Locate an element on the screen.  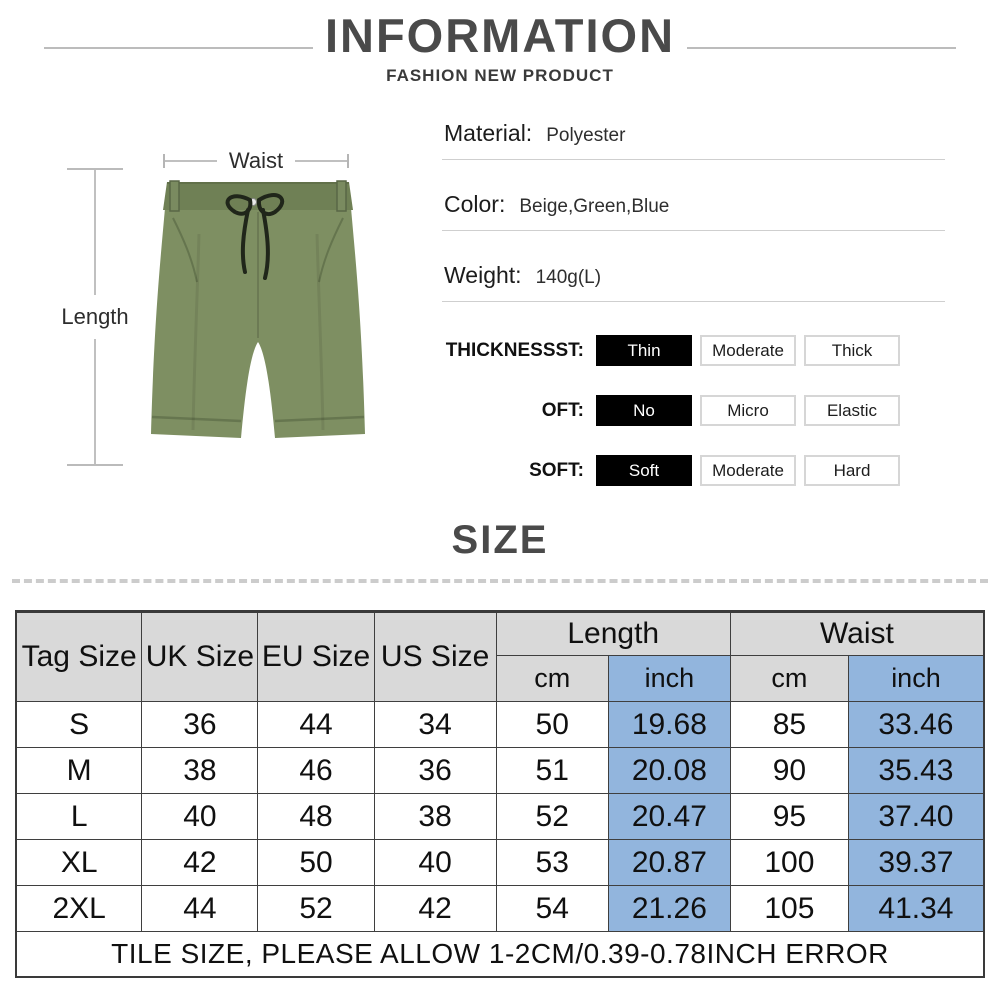
length-cm-header: cm is located at coordinates (552, 678).